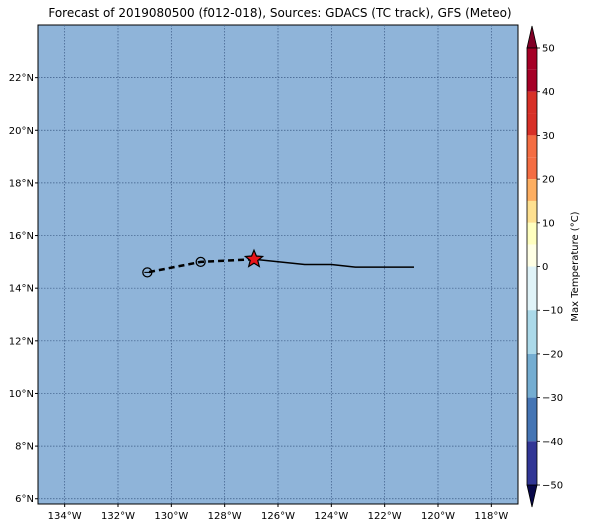 This screenshot has width=592, height=529. I want to click on lat-tick-label: 12°N, so click(21, 341).